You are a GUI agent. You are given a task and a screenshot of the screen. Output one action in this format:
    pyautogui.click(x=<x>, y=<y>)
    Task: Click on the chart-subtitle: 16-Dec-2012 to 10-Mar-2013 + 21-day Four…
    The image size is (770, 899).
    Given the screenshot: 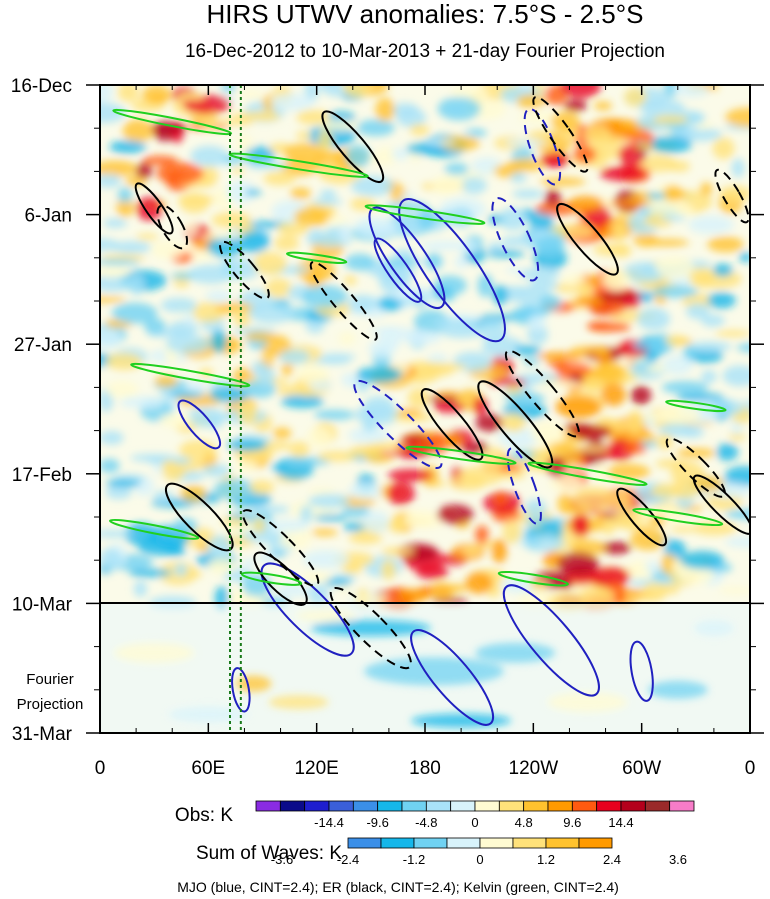 What is the action you would take?
    pyautogui.click(x=425, y=51)
    